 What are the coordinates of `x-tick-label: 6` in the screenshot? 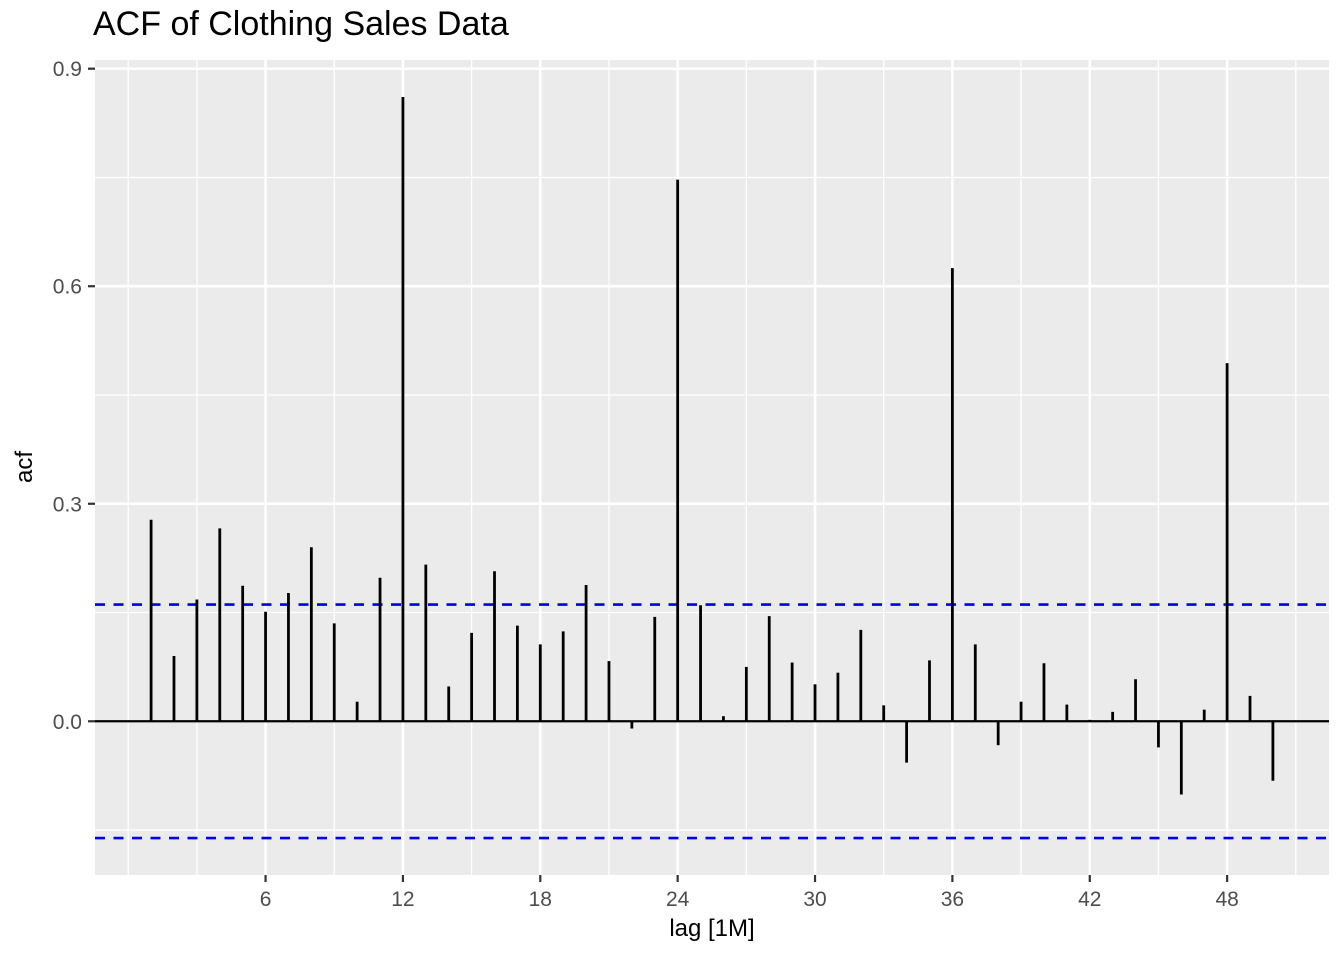 It's located at (266, 899).